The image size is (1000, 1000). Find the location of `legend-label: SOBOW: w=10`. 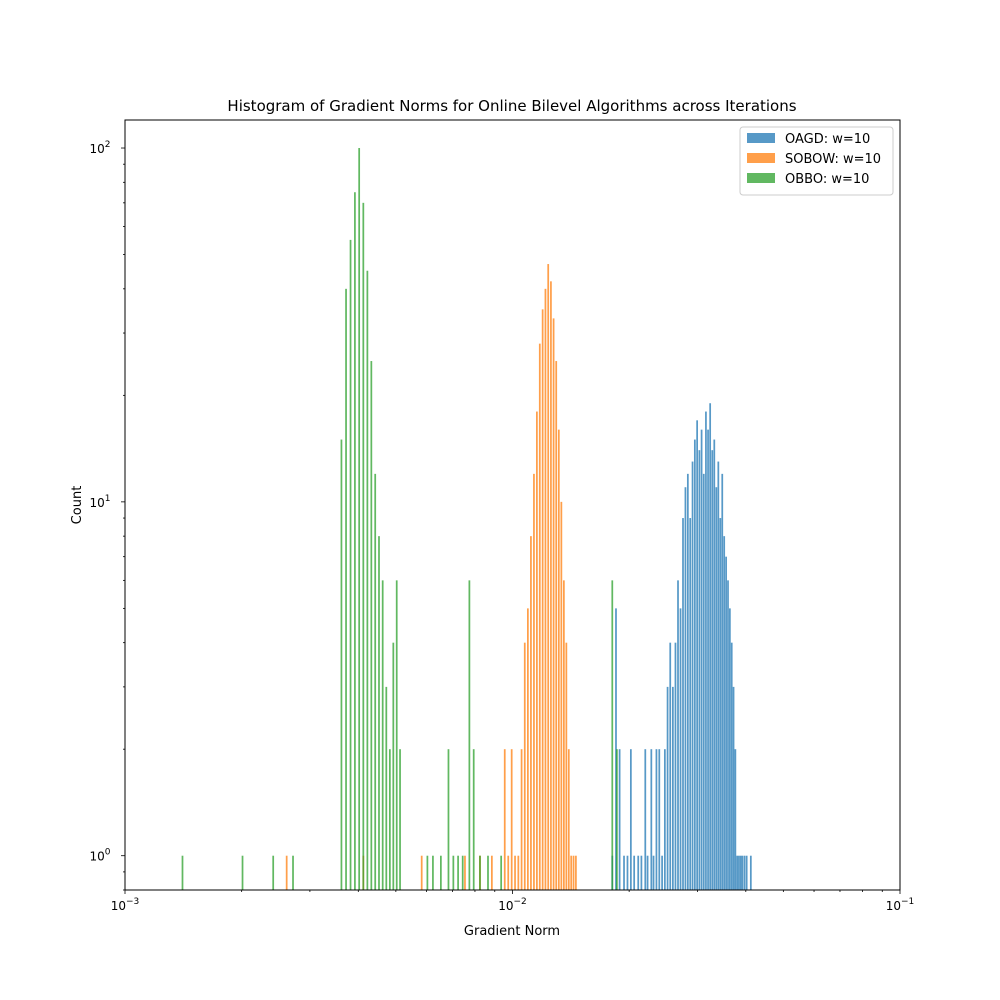

legend-label: SOBOW: w=10 is located at coordinates (833, 159).